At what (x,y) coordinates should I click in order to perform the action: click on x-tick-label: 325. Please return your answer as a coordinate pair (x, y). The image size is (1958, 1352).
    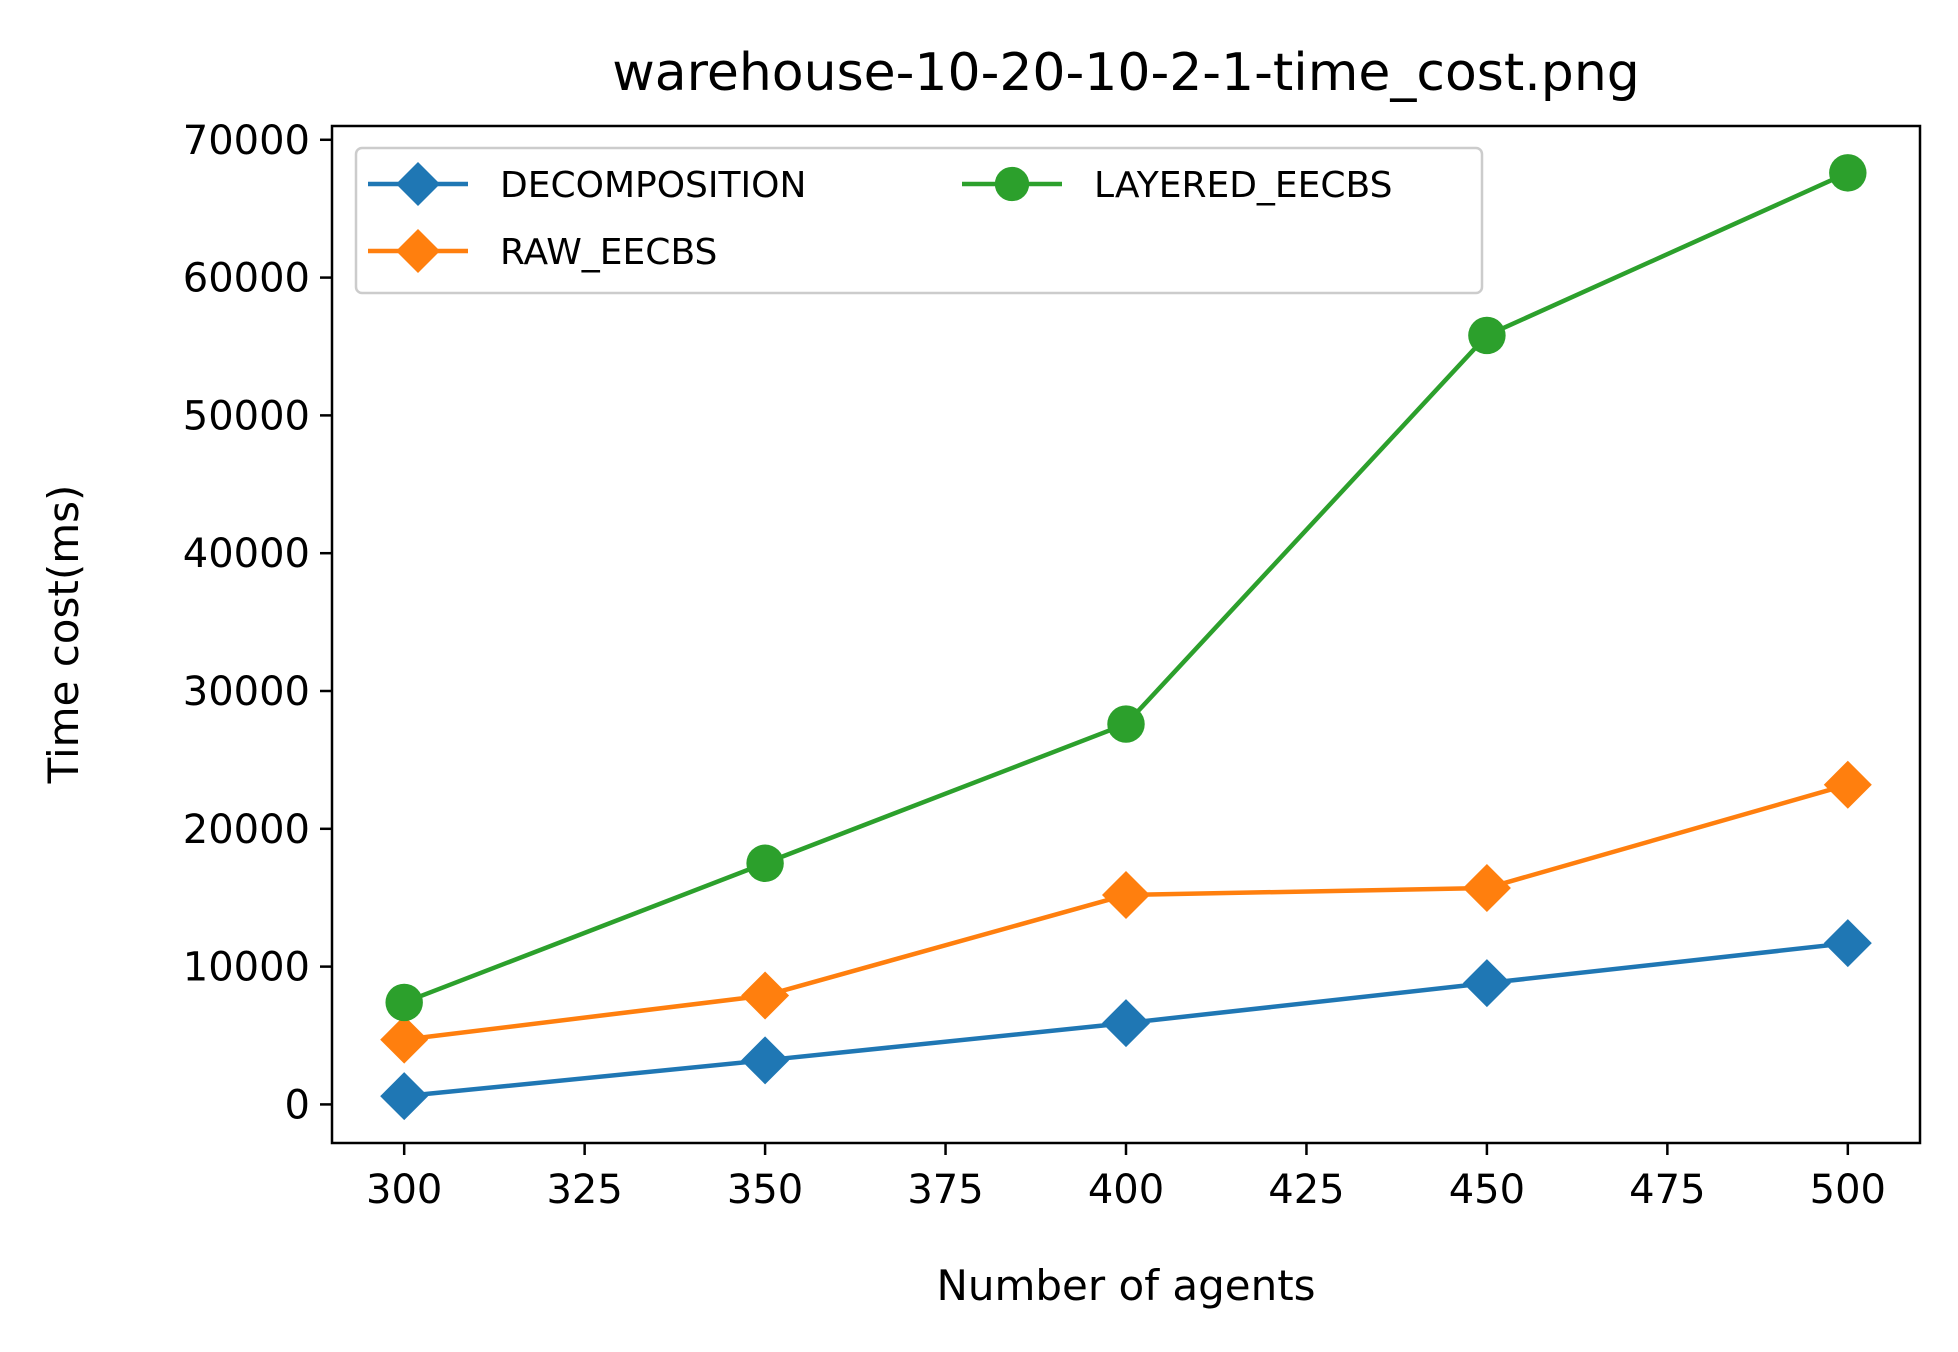
    Looking at the image, I should click on (584, 1190).